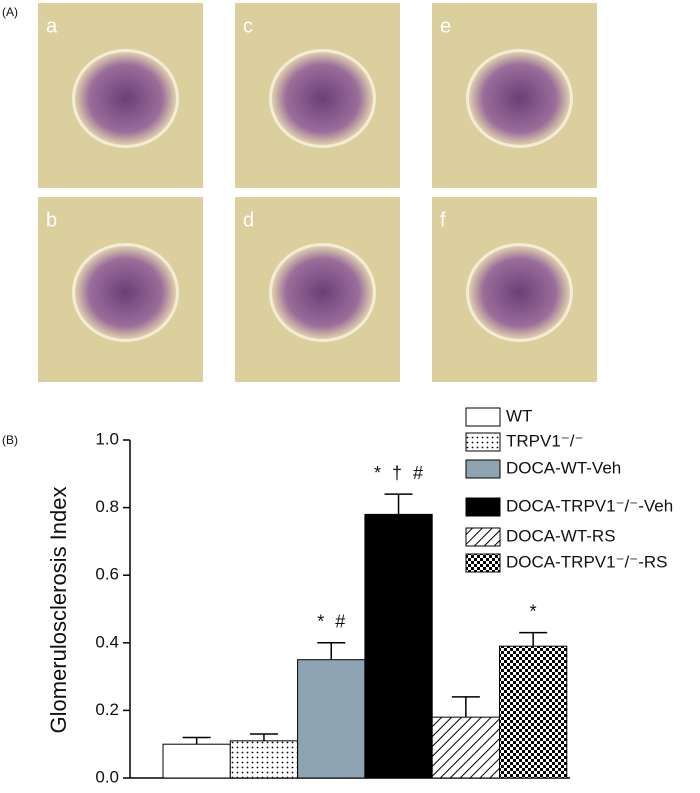 This screenshot has width=700, height=793. I want to click on legend-label: DOCA-TRPV1⁻/⁻-RS, so click(587, 561).